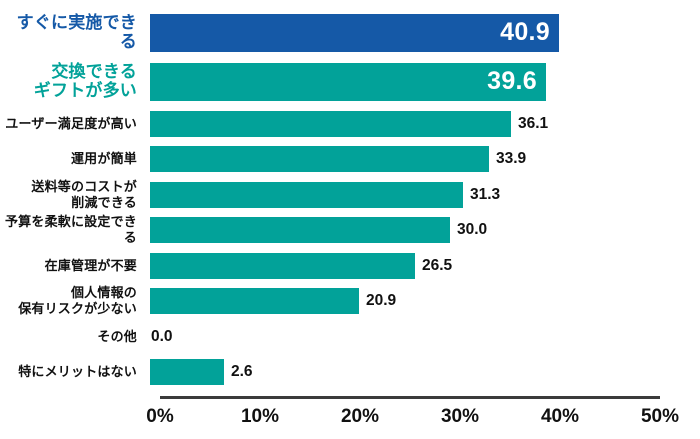 The height and width of the screenshot is (439, 700). What do you see at coordinates (162, 336) in the screenshot?
I see `value-label: 0.0` at bounding box center [162, 336].